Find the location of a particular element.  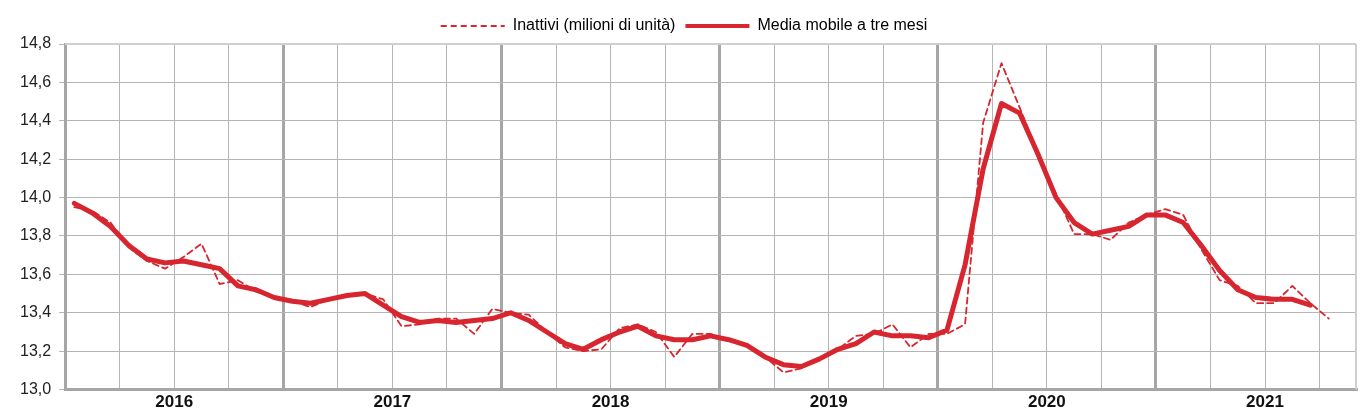

y-tick-label: 13,0 is located at coordinates (36, 389).